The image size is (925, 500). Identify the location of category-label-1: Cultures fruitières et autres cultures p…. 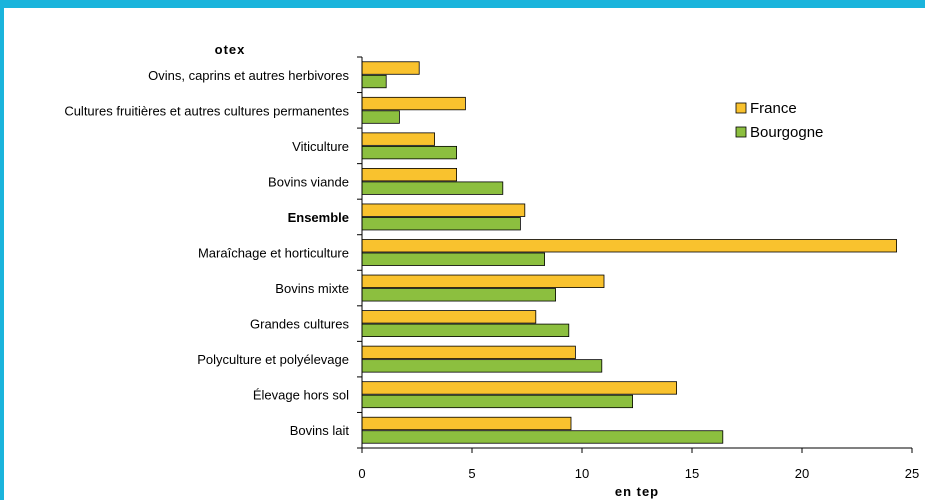
(206, 110).